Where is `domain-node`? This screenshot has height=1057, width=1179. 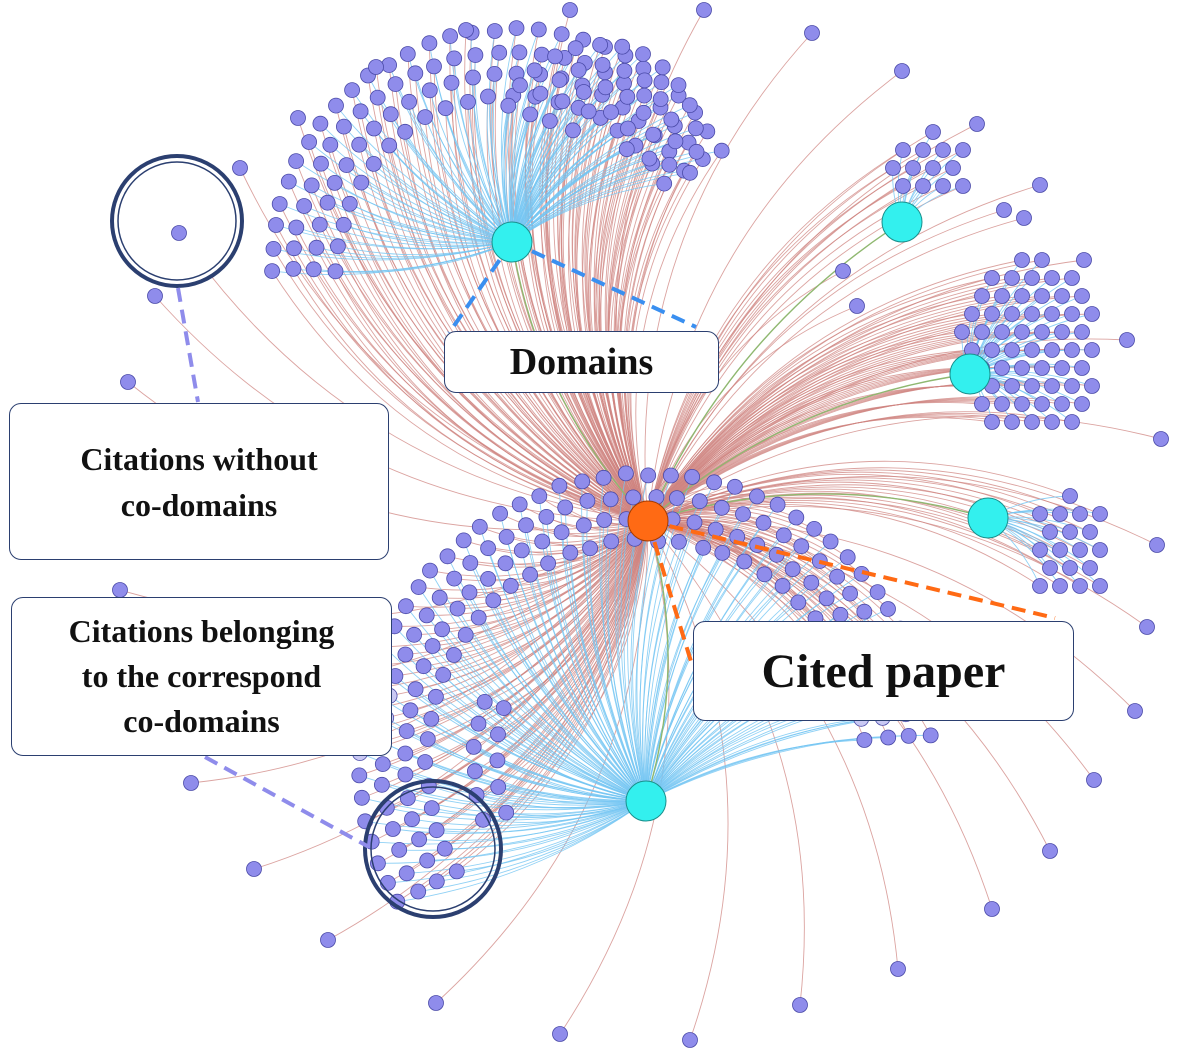
domain-node is located at coordinates (902, 222).